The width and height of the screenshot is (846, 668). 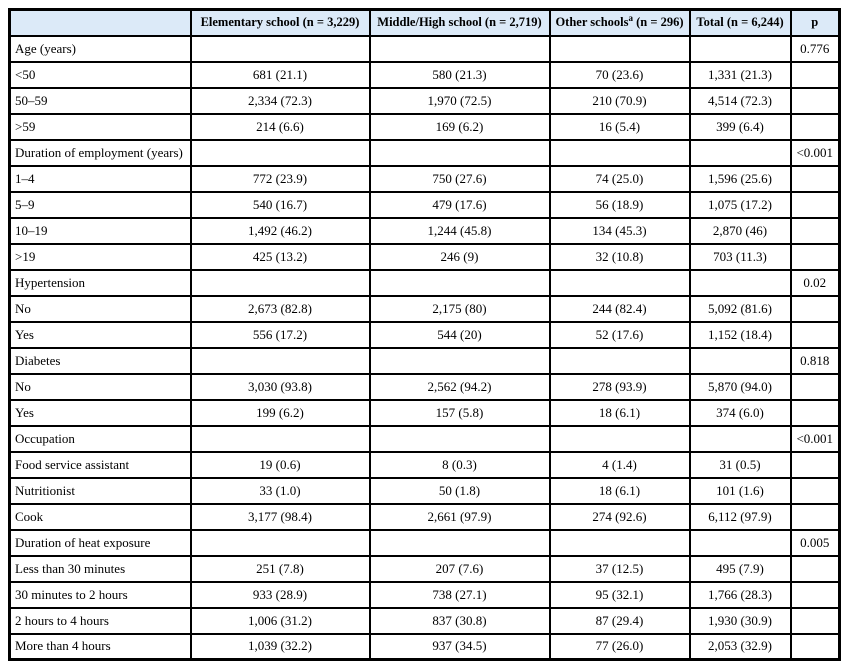 I want to click on data-cell: 210 (70.9), so click(x=619, y=100).